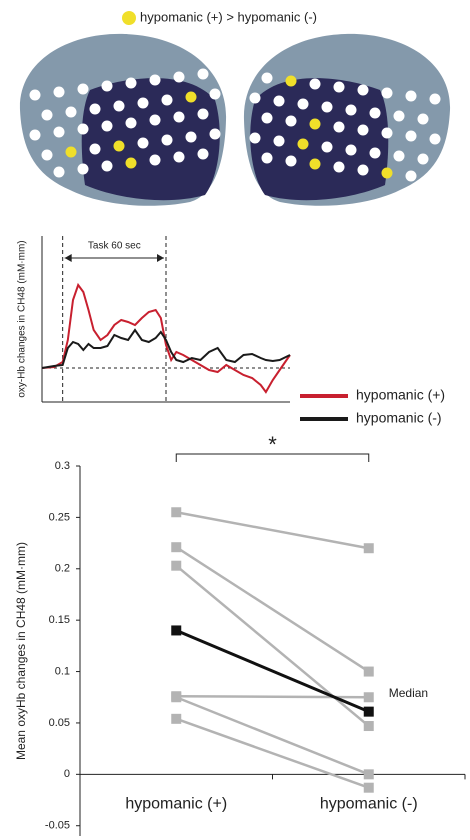  Describe the element at coordinates (67, 774) in the screenshot. I see `y-tick-label: 0` at that location.